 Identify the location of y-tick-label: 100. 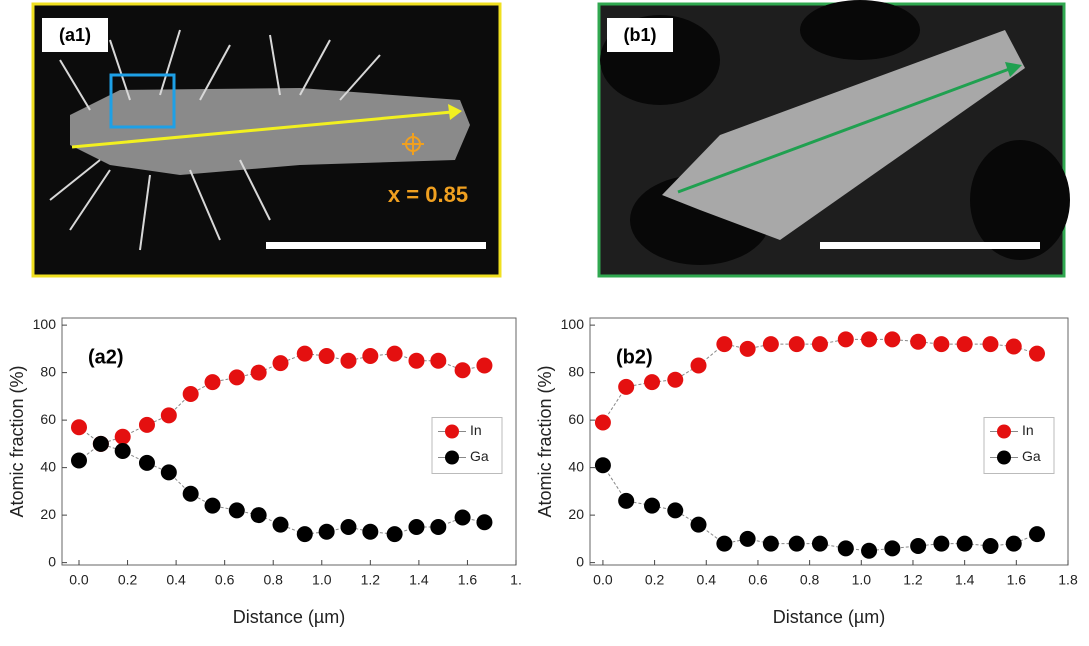
(45, 324).